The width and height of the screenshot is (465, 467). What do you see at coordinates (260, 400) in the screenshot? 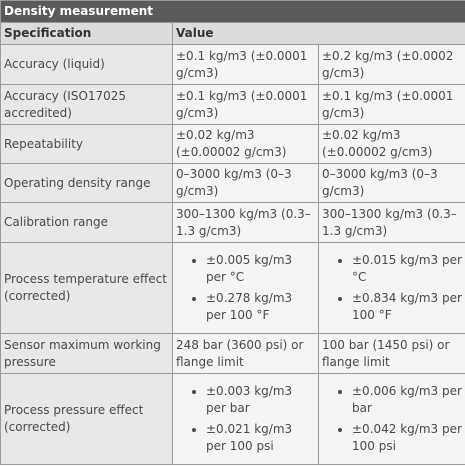
I see `list-item: ±0.003 kg/m3 per bar` at bounding box center [260, 400].